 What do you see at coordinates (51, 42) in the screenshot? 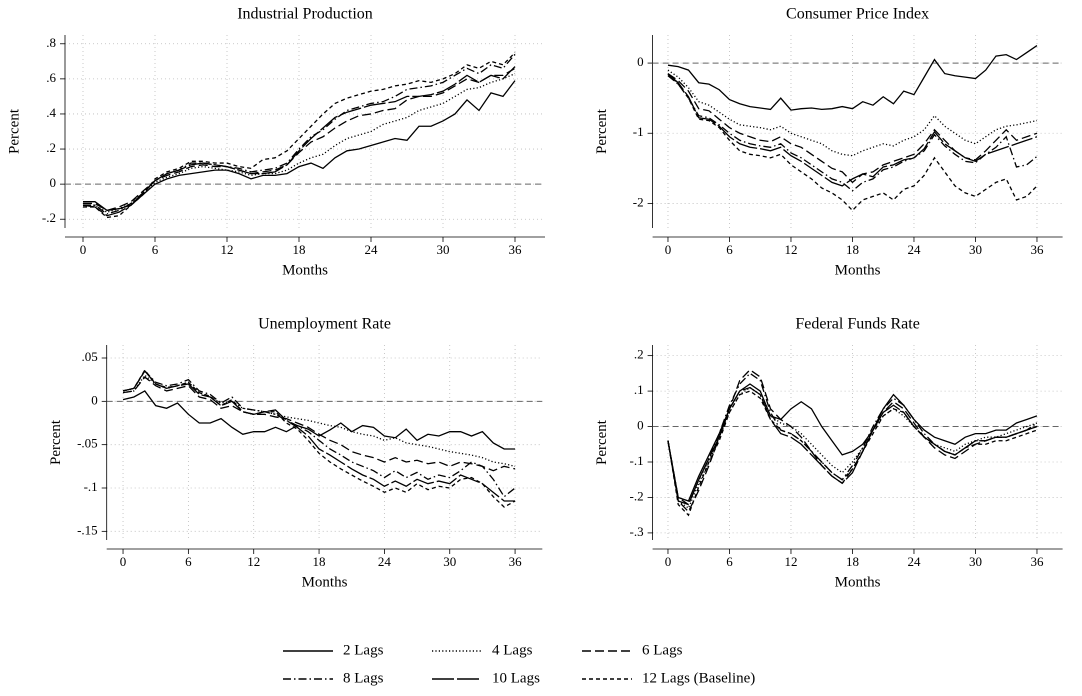
I see `y-tick-label: .8` at bounding box center [51, 42].